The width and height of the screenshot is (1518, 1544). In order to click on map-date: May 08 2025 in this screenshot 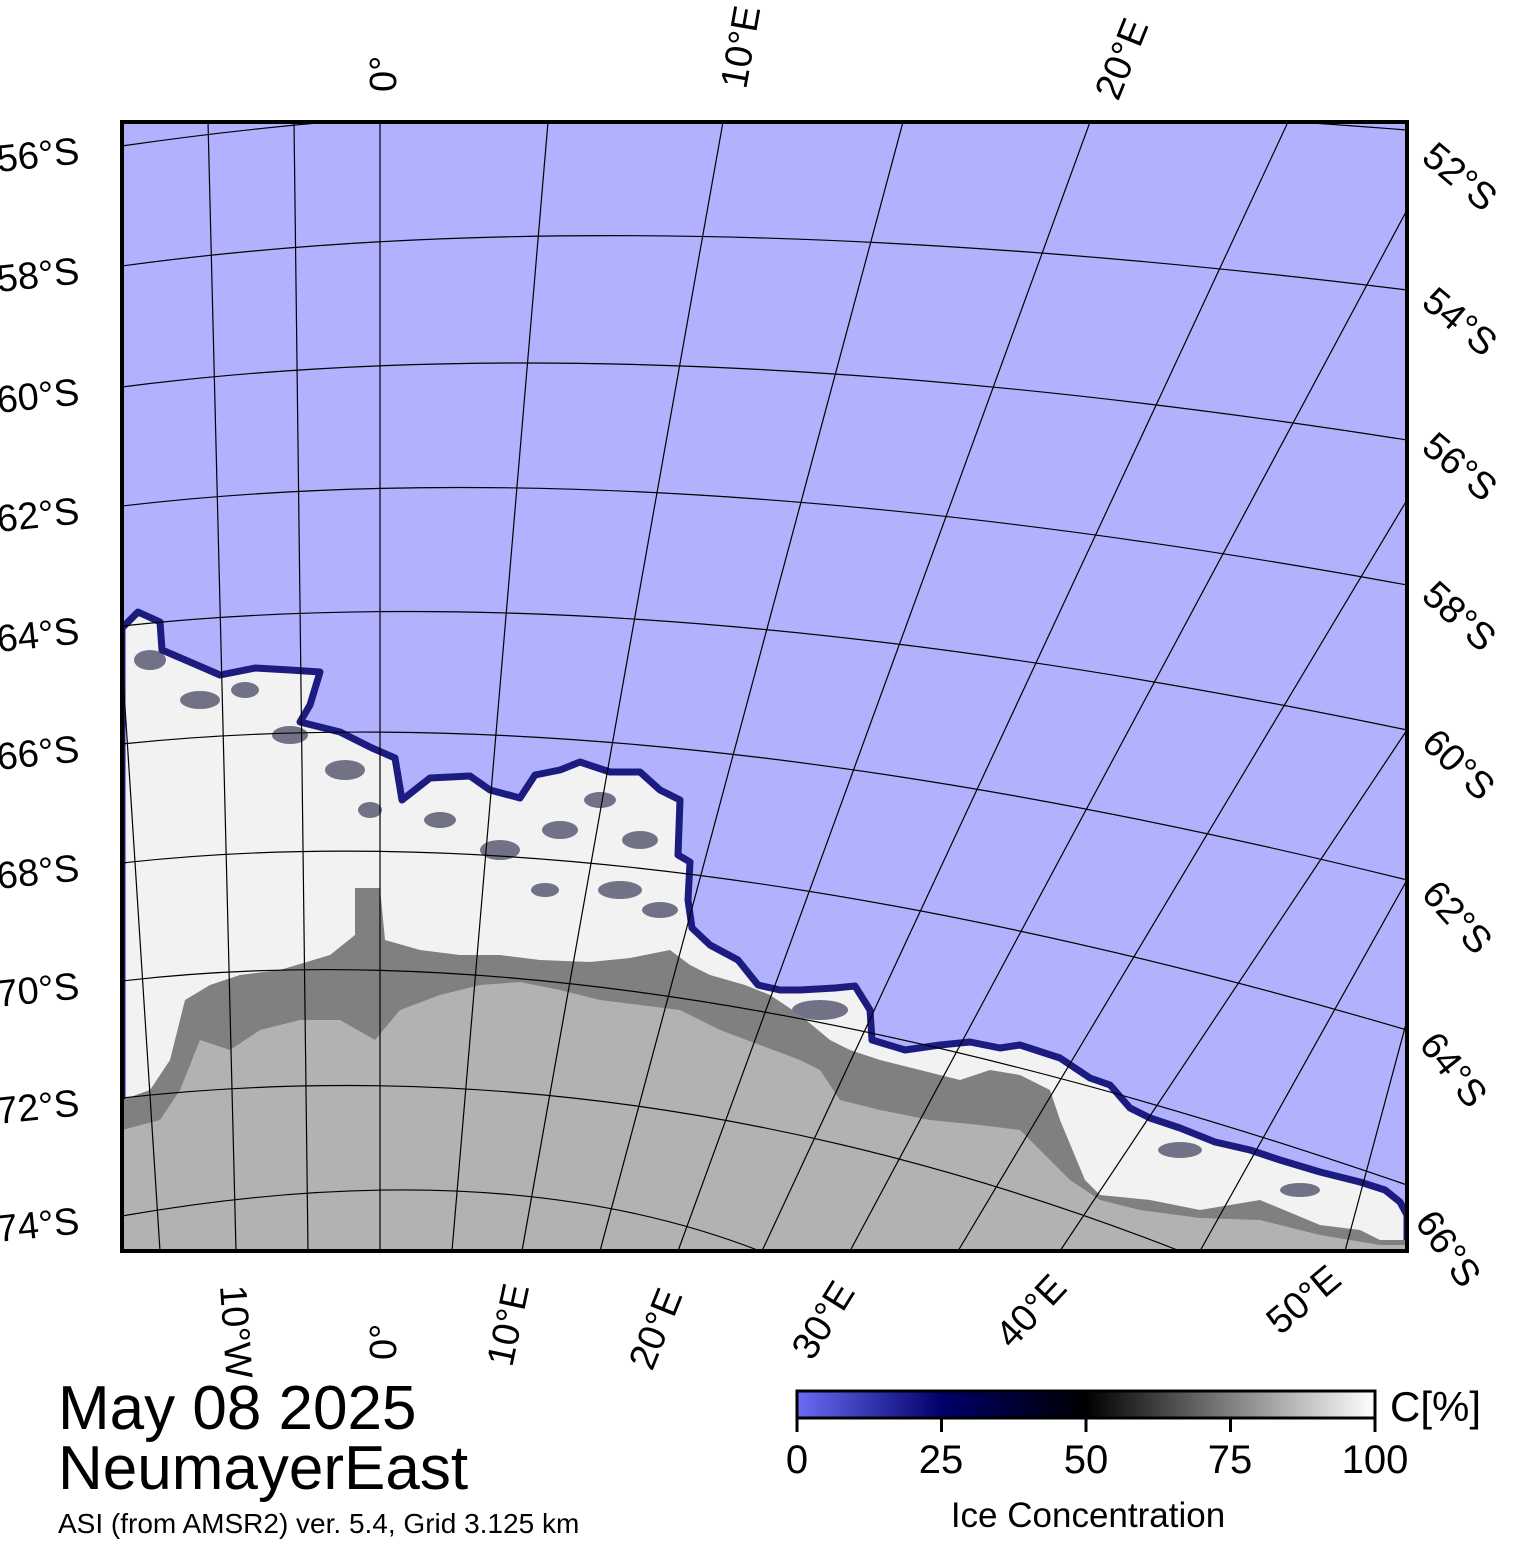, I will do `click(237, 1408)`.